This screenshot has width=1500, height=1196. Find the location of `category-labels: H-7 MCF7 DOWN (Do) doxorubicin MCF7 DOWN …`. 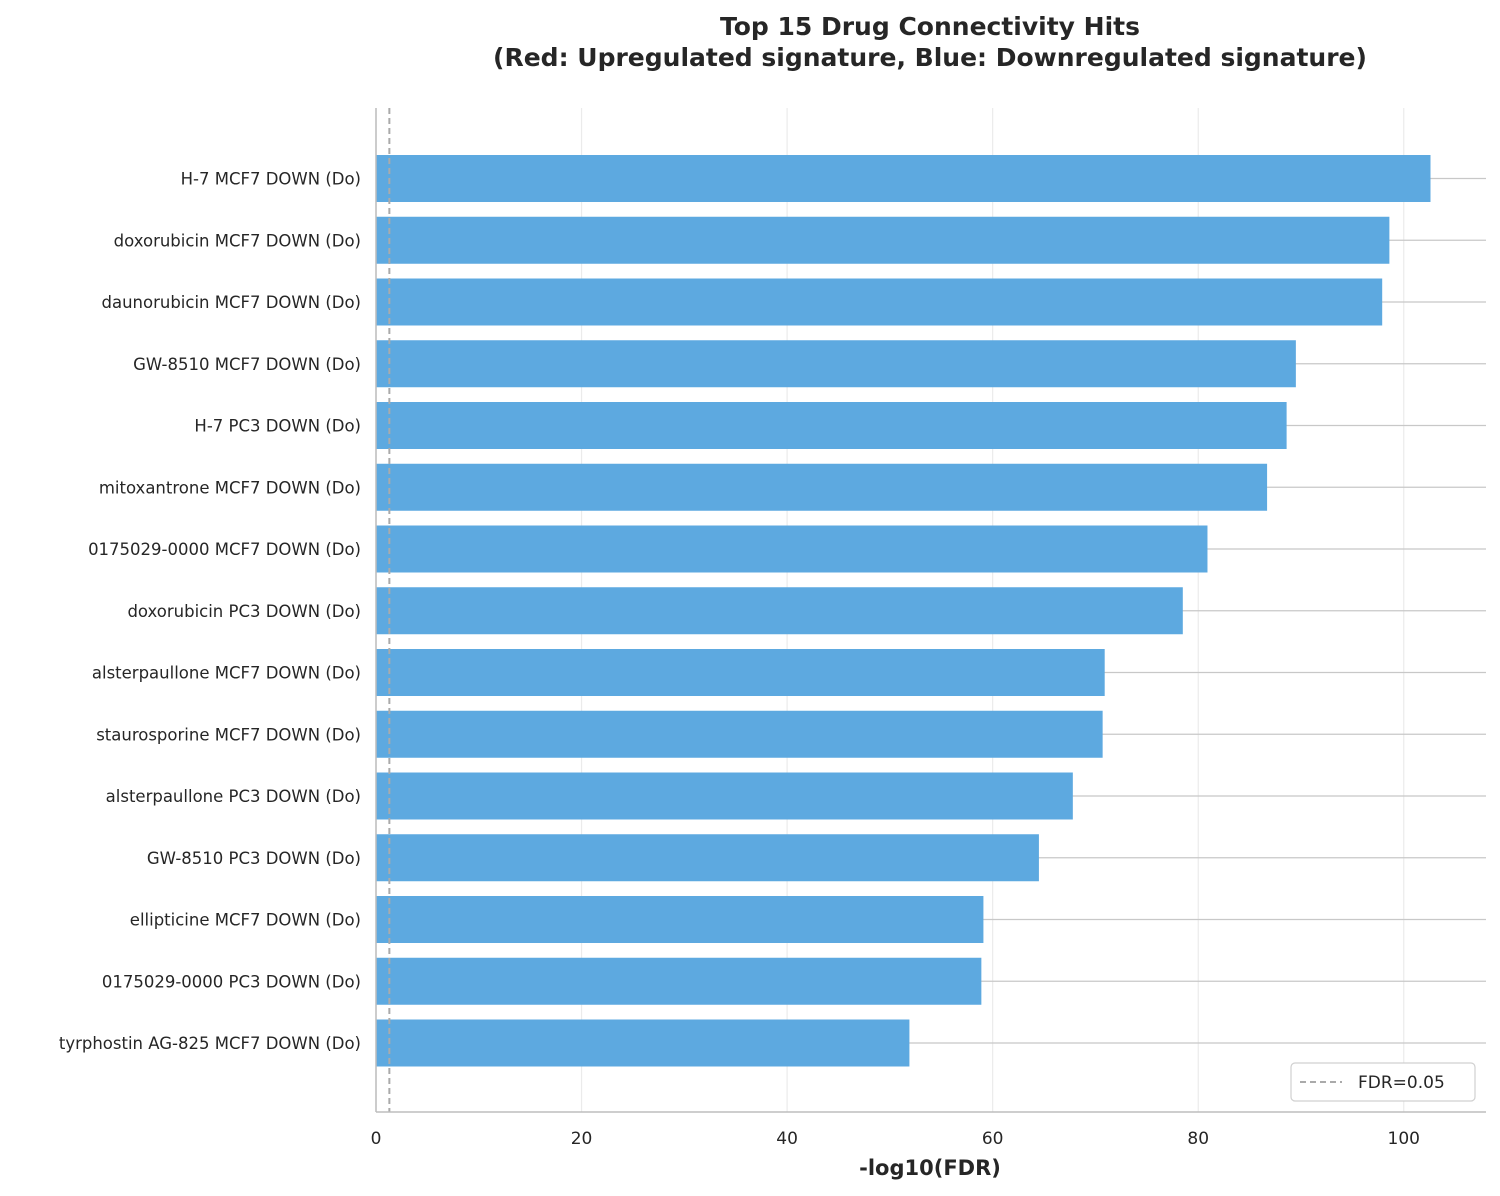

category-labels: H-7 MCF7 DOWN (Do) doxorubicin MCF7 DOWN … is located at coordinates (210, 612).